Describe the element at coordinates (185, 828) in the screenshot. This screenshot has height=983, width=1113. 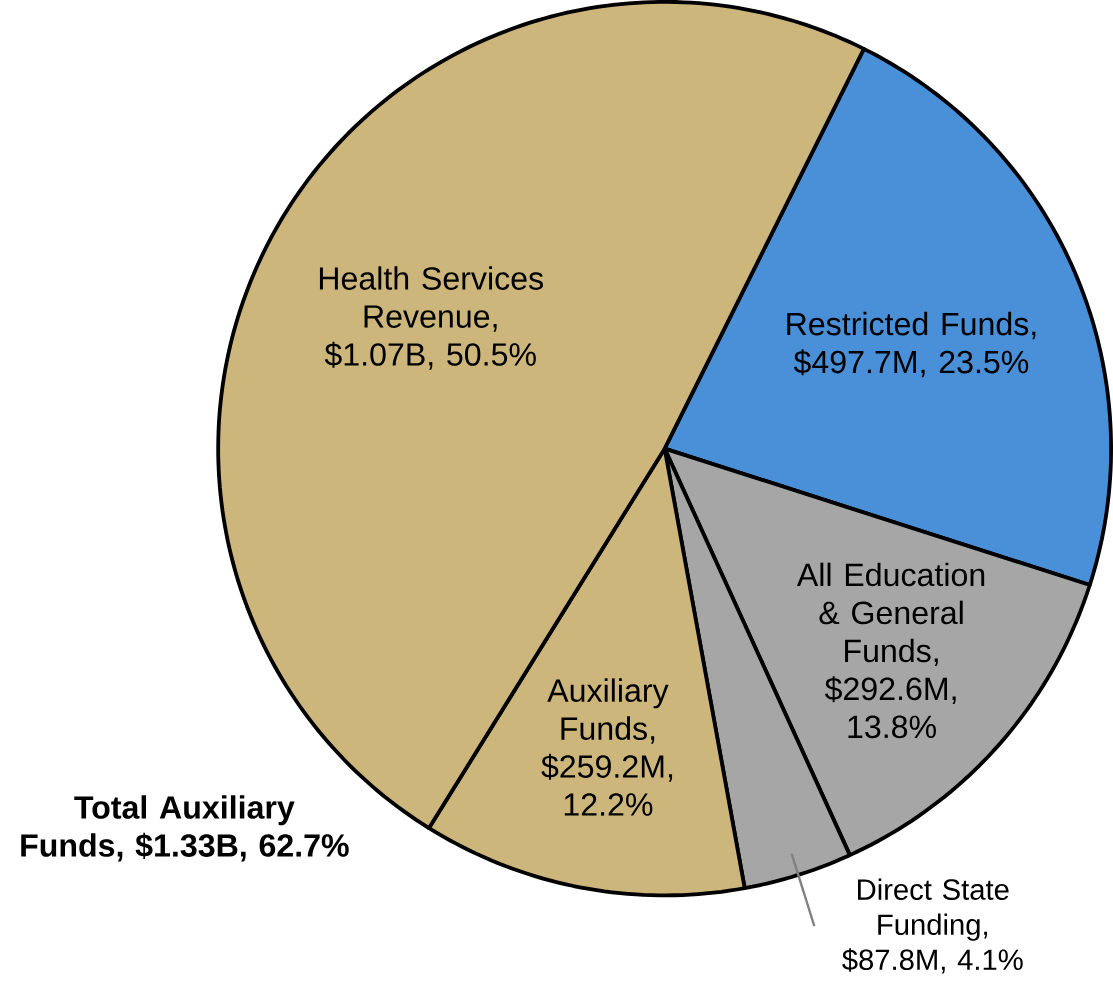
I see `text: Total Auxiliary Funds, $1.33B, 62.7%` at that location.